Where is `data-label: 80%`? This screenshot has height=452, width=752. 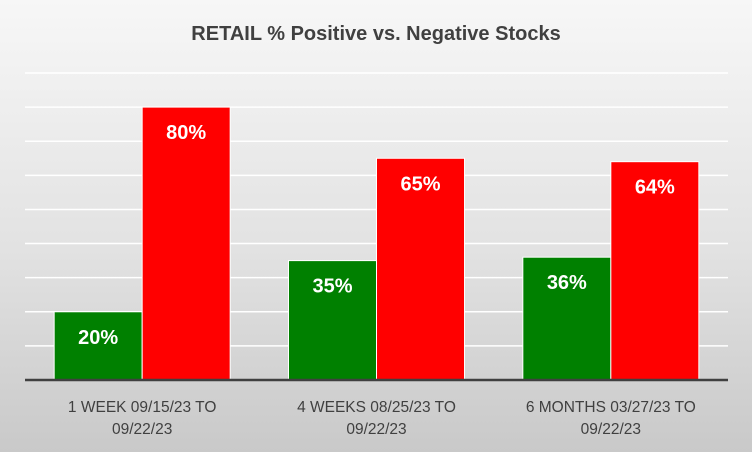 data-label: 80% is located at coordinates (186, 133).